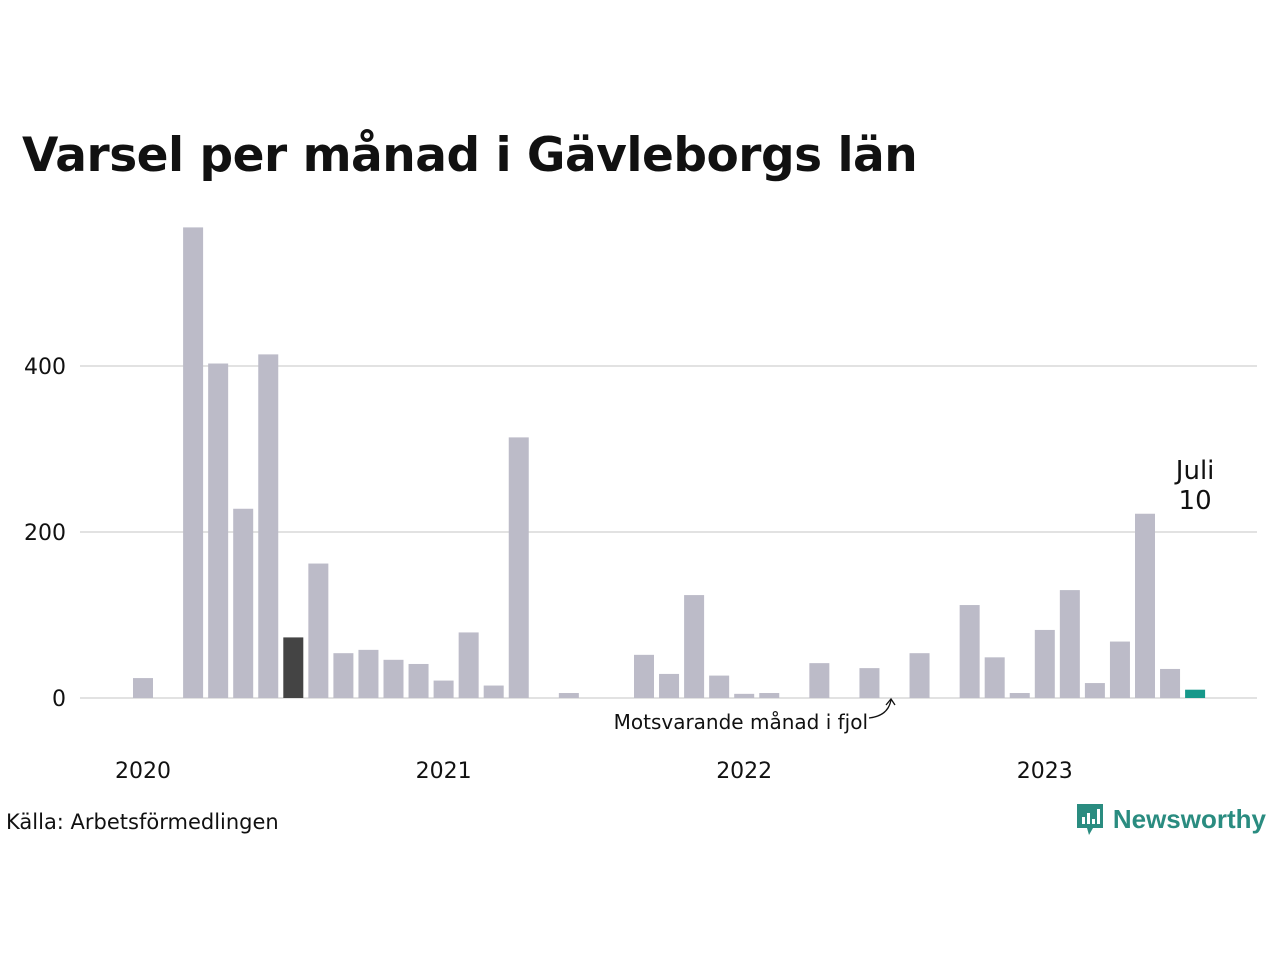 The height and width of the screenshot is (960, 1280). Describe the element at coordinates (143, 771) in the screenshot. I see `x-tick-label: 2020` at that location.